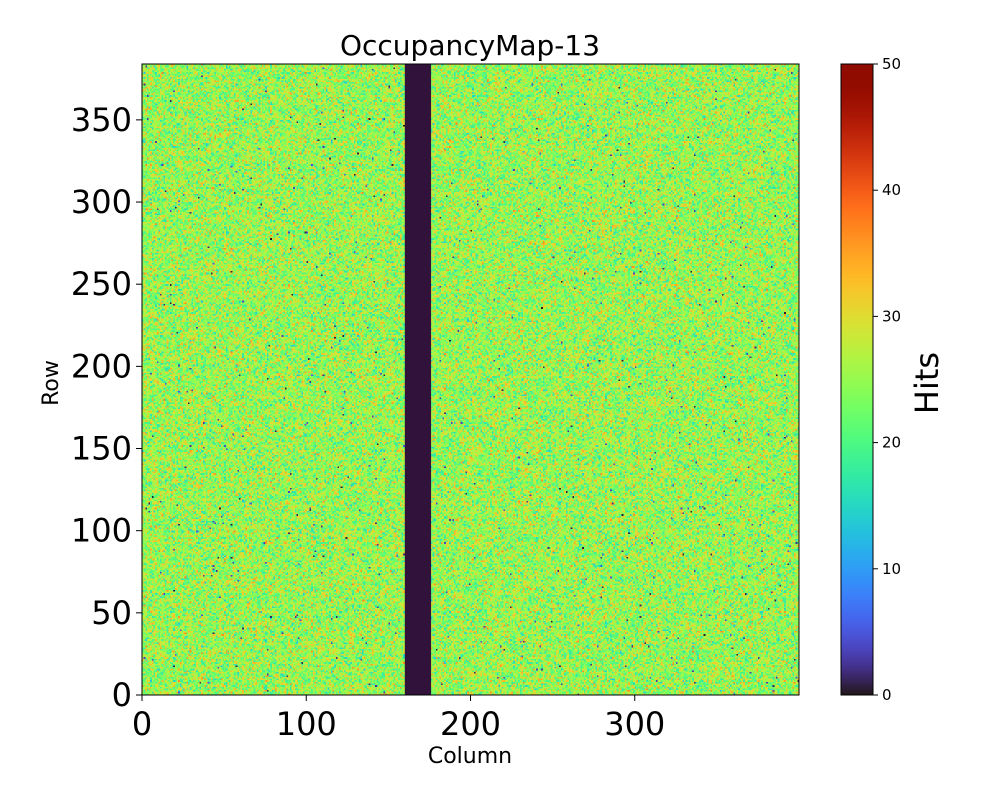  What do you see at coordinates (398, 719) in the screenshot?
I see `x-axis: 0 100 200 300` at bounding box center [398, 719].